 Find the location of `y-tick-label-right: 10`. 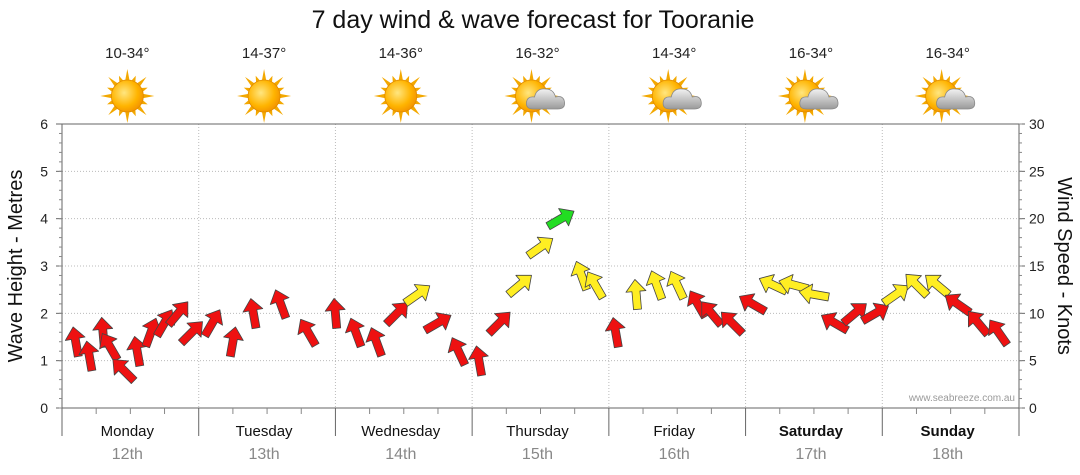

y-tick-label-right: 10 is located at coordinates (1037, 313).